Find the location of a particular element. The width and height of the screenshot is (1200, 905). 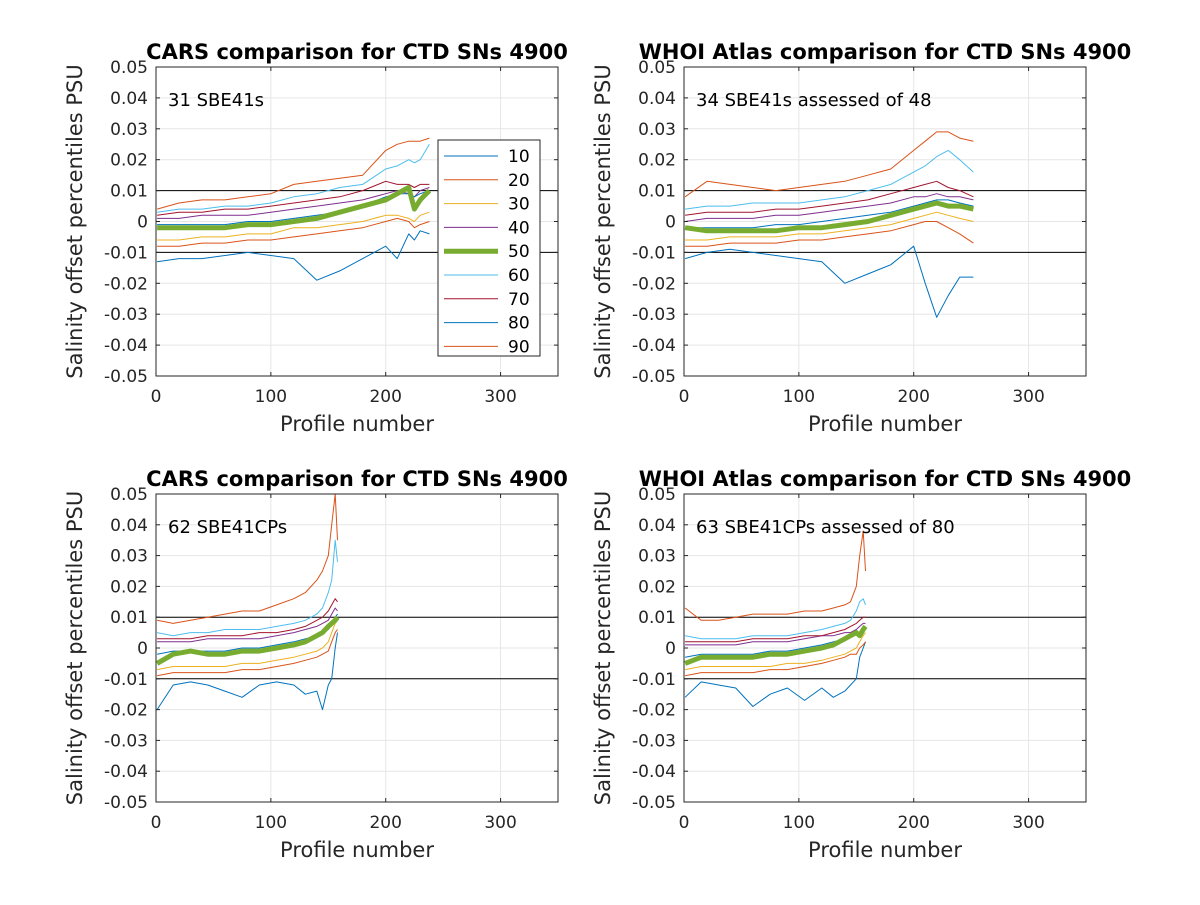

legend-box is located at coordinates (489, 248).